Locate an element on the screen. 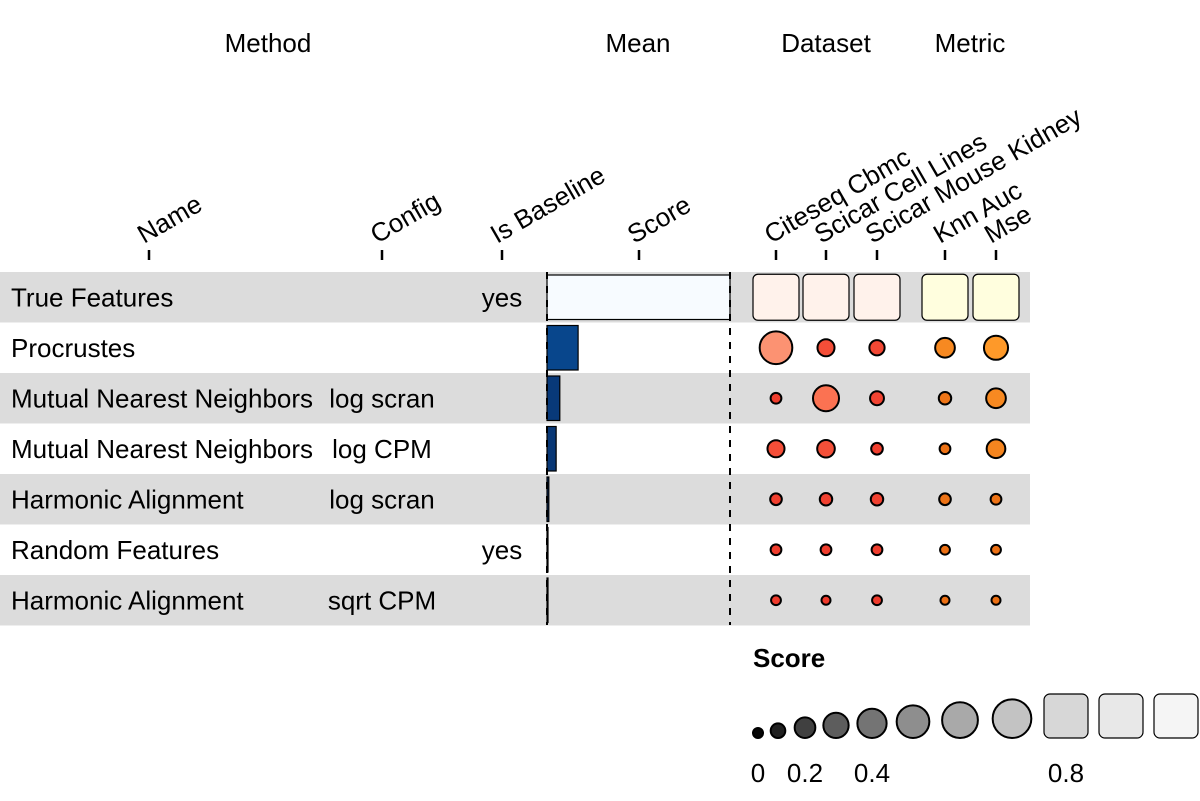 The height and width of the screenshot is (801, 1200). column-header: Is Baseline is located at coordinates (547, 205).